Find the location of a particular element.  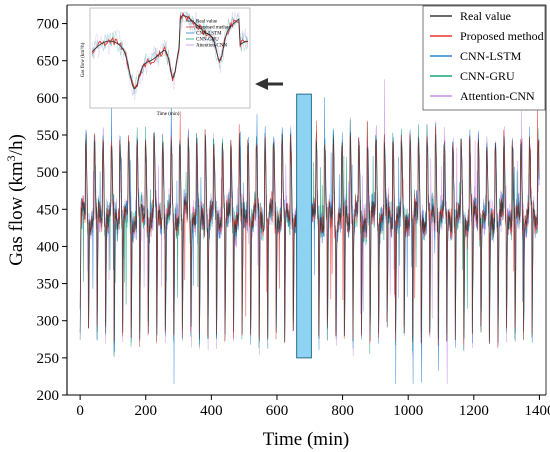

inset-legend-entry: Proposed method is located at coordinates (213, 28).